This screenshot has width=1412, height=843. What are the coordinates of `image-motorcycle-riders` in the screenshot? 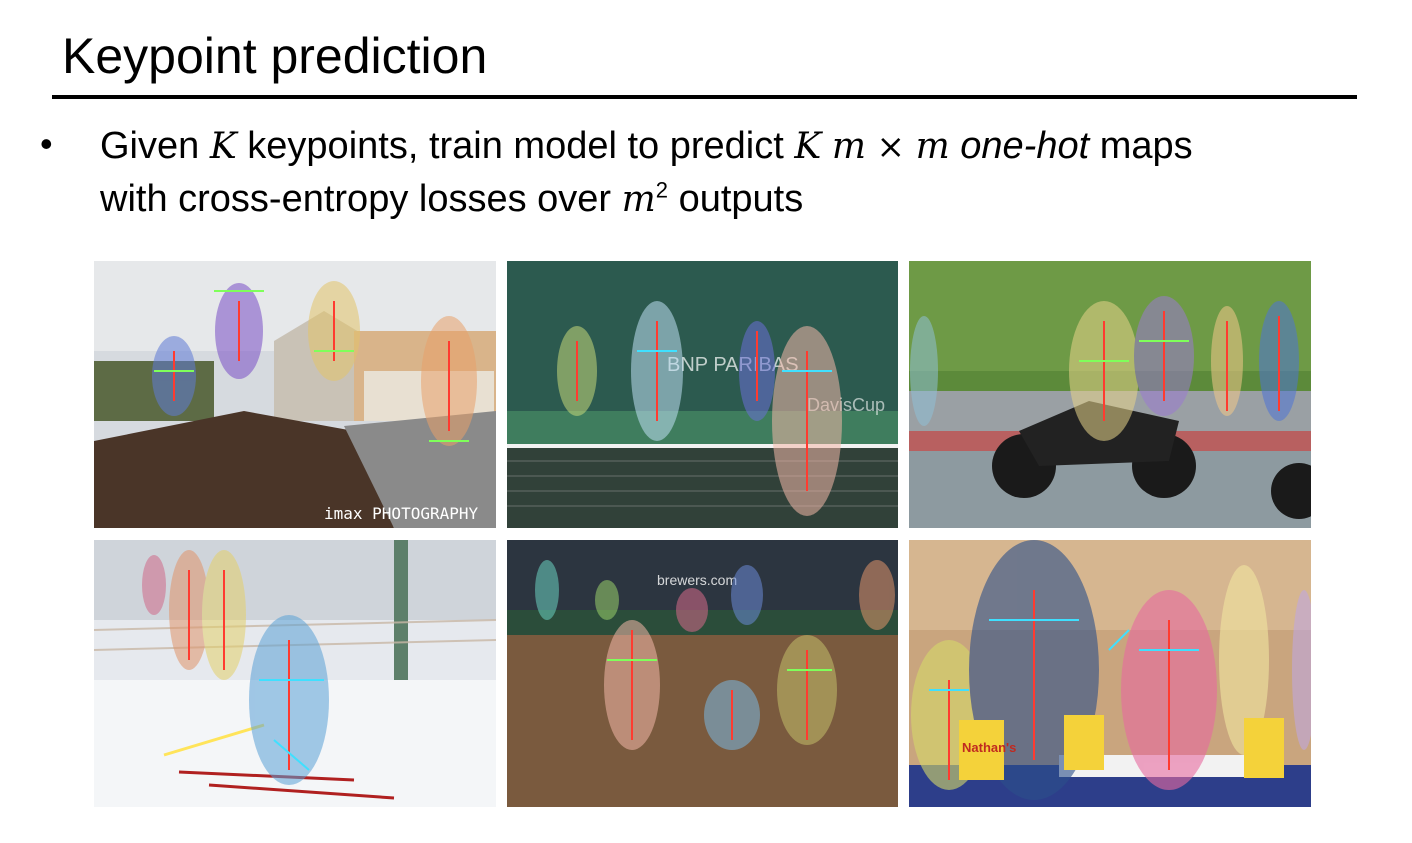 It's located at (1110, 394).